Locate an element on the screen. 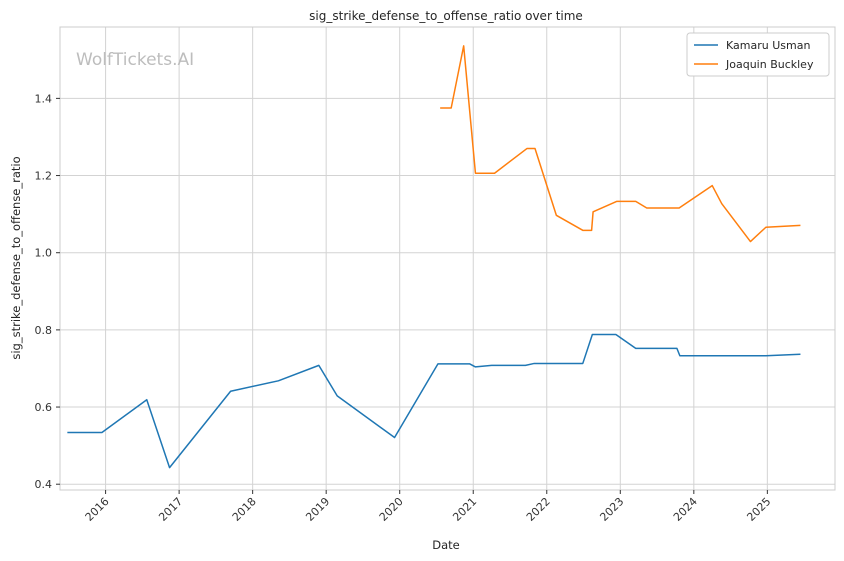 The image size is (844, 561). y-tick-labels: 0.4 0.6 0.8 1.0 1.2 1.4 is located at coordinates (47, 291).